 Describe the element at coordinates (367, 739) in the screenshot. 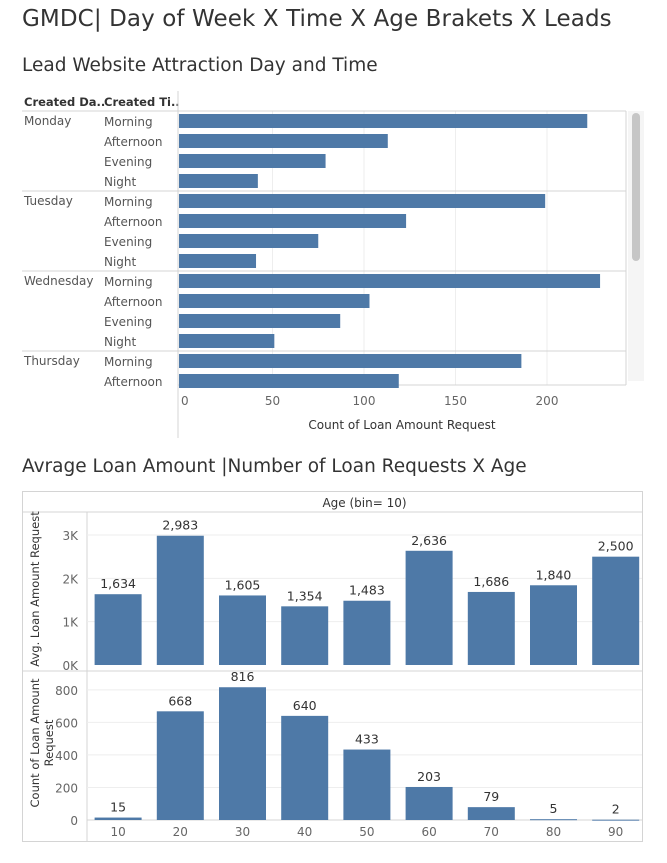

I see `data-label: 433` at that location.